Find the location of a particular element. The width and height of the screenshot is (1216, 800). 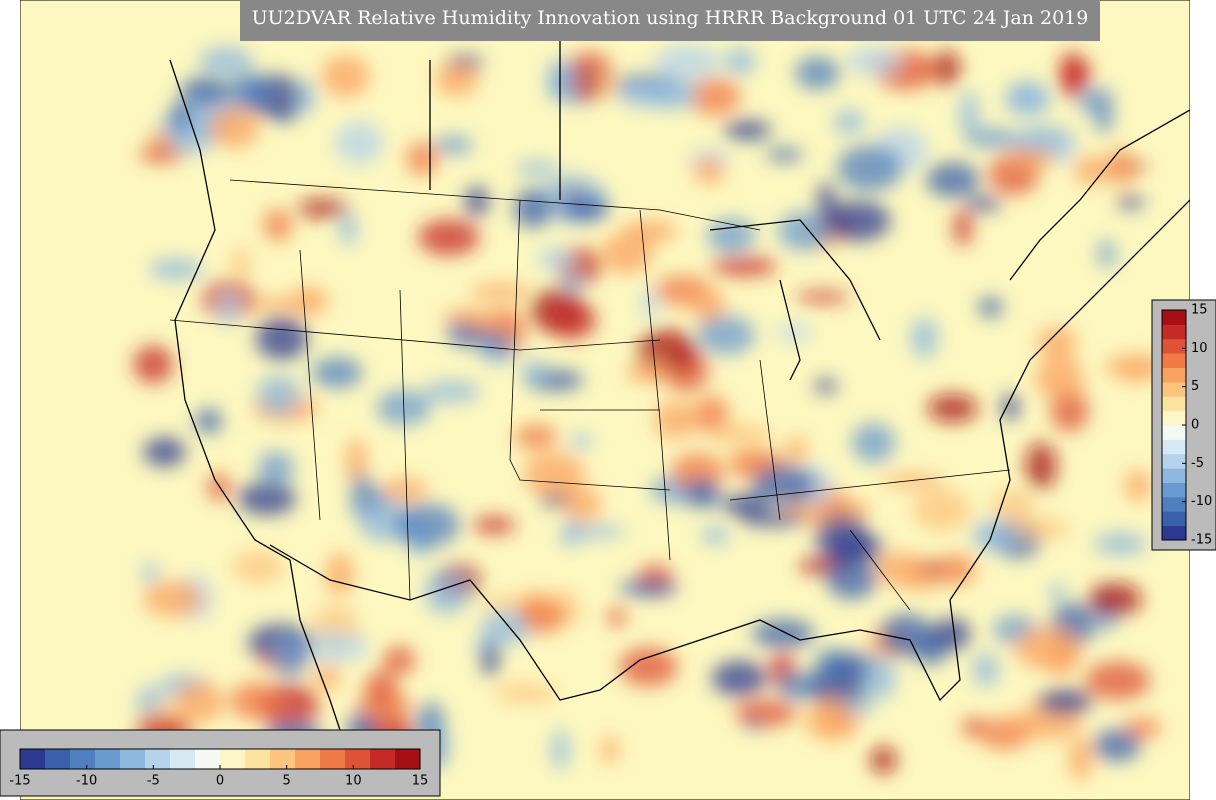

colorbar-tick-label: -15 is located at coordinates (19, 781).